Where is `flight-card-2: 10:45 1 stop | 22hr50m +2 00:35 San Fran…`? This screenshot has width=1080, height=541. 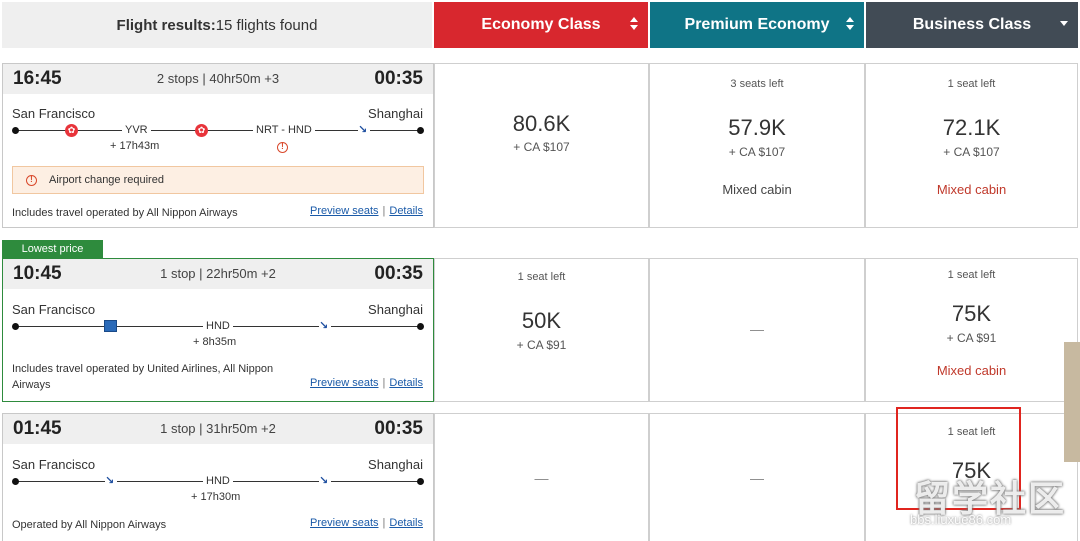
flight-card-2: 10:45 1 stop | 22hr50m +2 00:35 San Fran… is located at coordinates (218, 330).